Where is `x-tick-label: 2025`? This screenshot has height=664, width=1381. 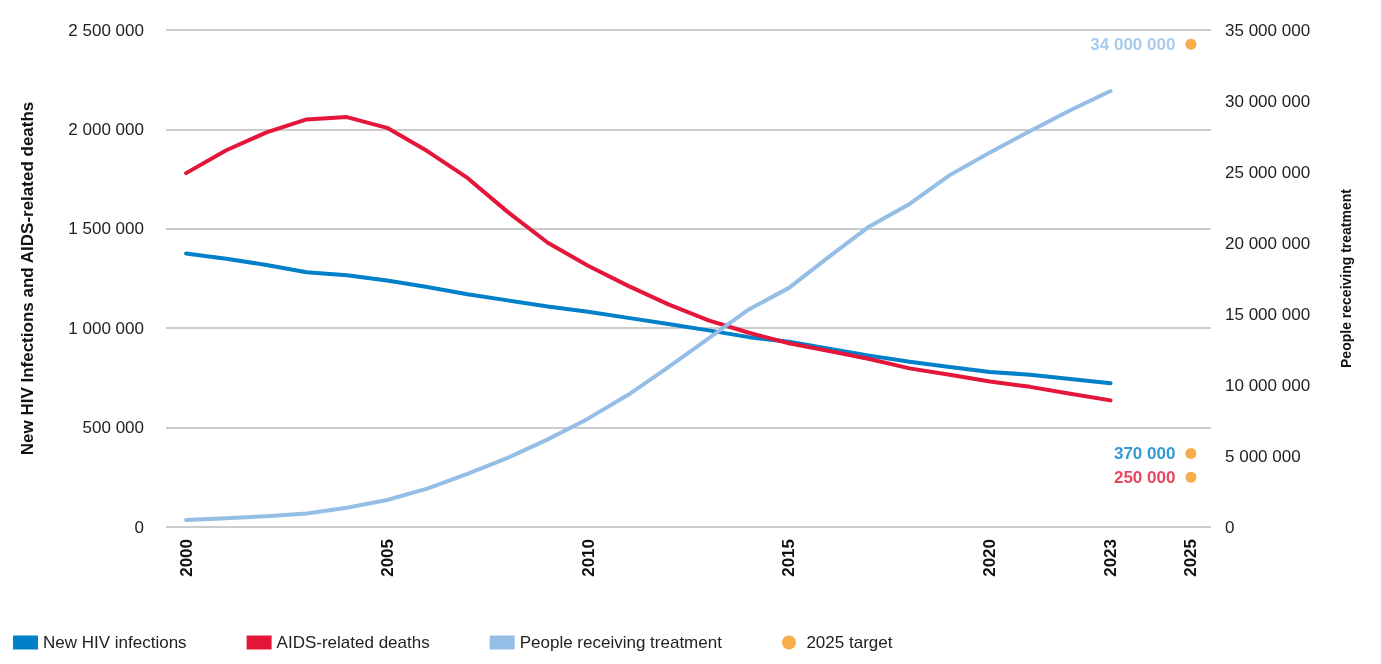 x-tick-label: 2025 is located at coordinates (1191, 558).